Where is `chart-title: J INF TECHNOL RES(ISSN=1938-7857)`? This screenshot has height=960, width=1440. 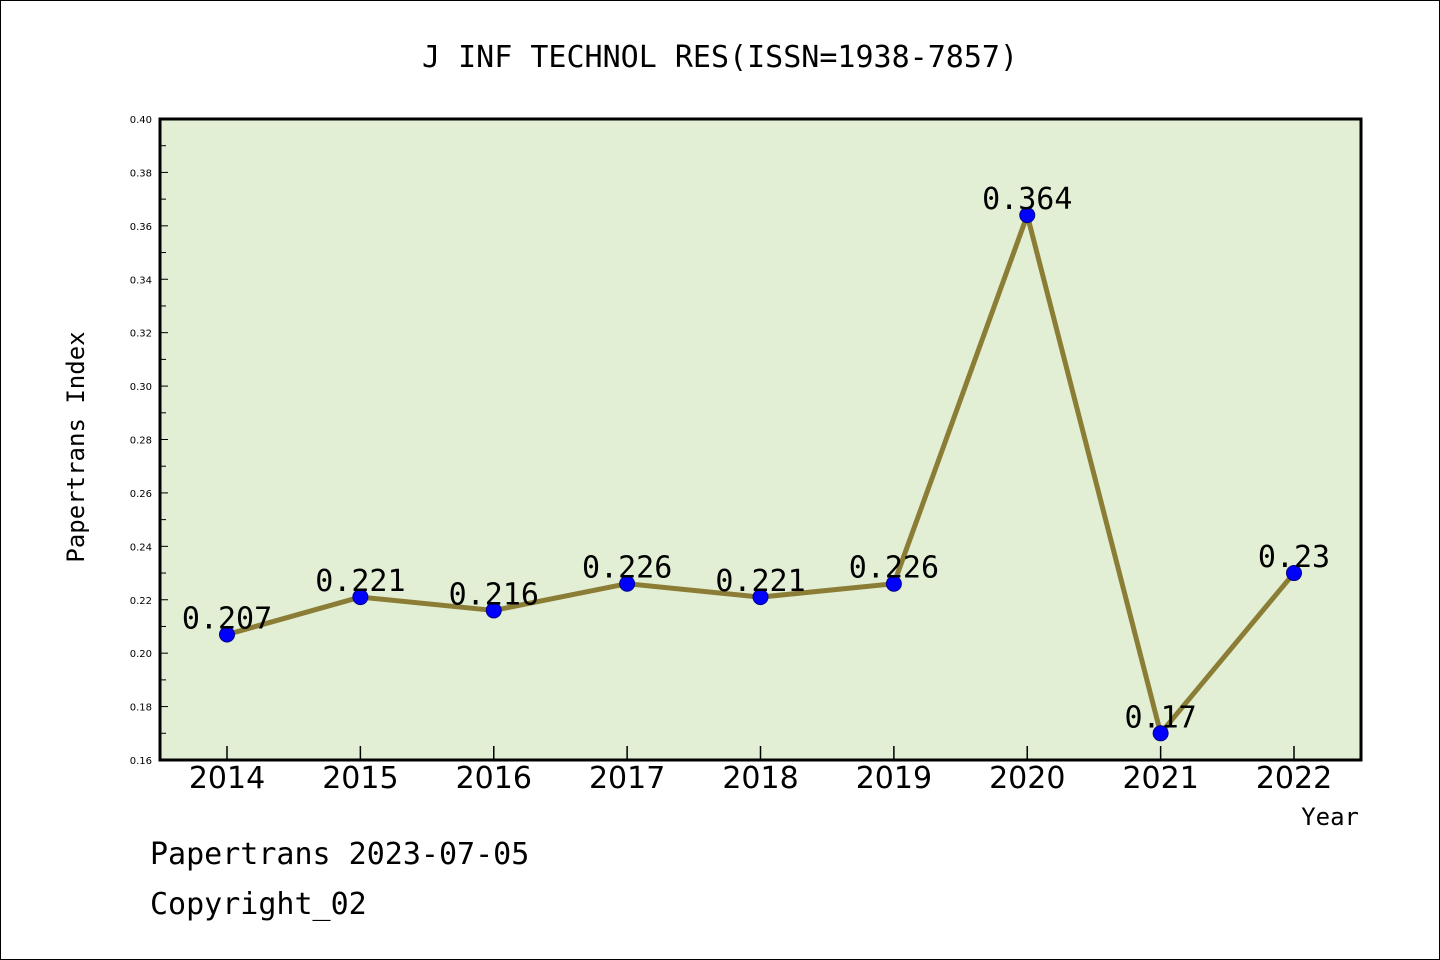
chart-title: J INF TECHNOL RES(ISSN=1938-7857) is located at coordinates (720, 57).